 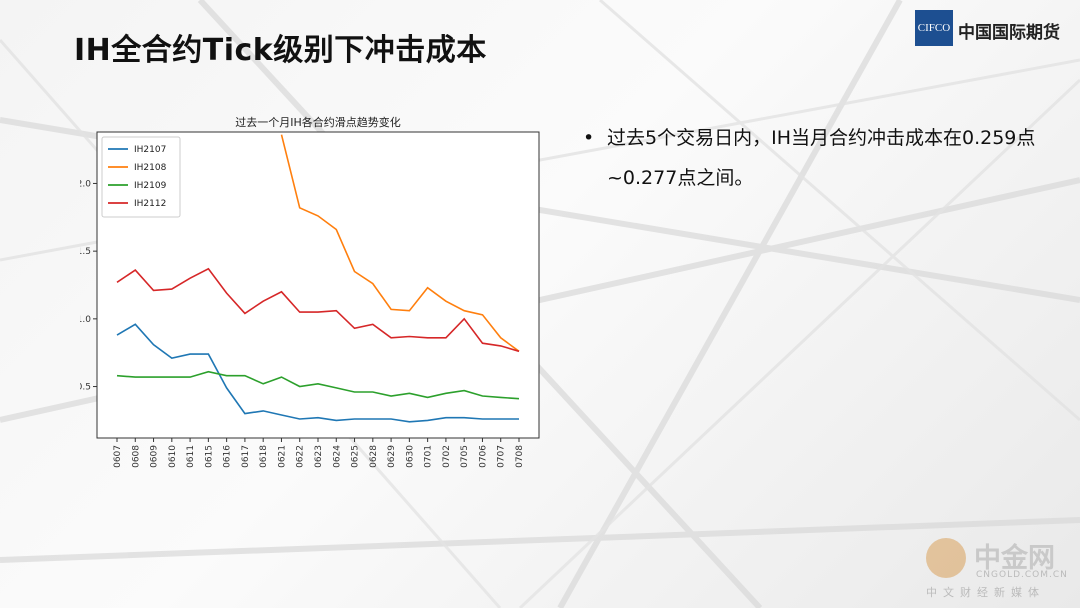 What do you see at coordinates (173, 456) in the screenshot?
I see `x-tick-label: 0610` at bounding box center [173, 456].